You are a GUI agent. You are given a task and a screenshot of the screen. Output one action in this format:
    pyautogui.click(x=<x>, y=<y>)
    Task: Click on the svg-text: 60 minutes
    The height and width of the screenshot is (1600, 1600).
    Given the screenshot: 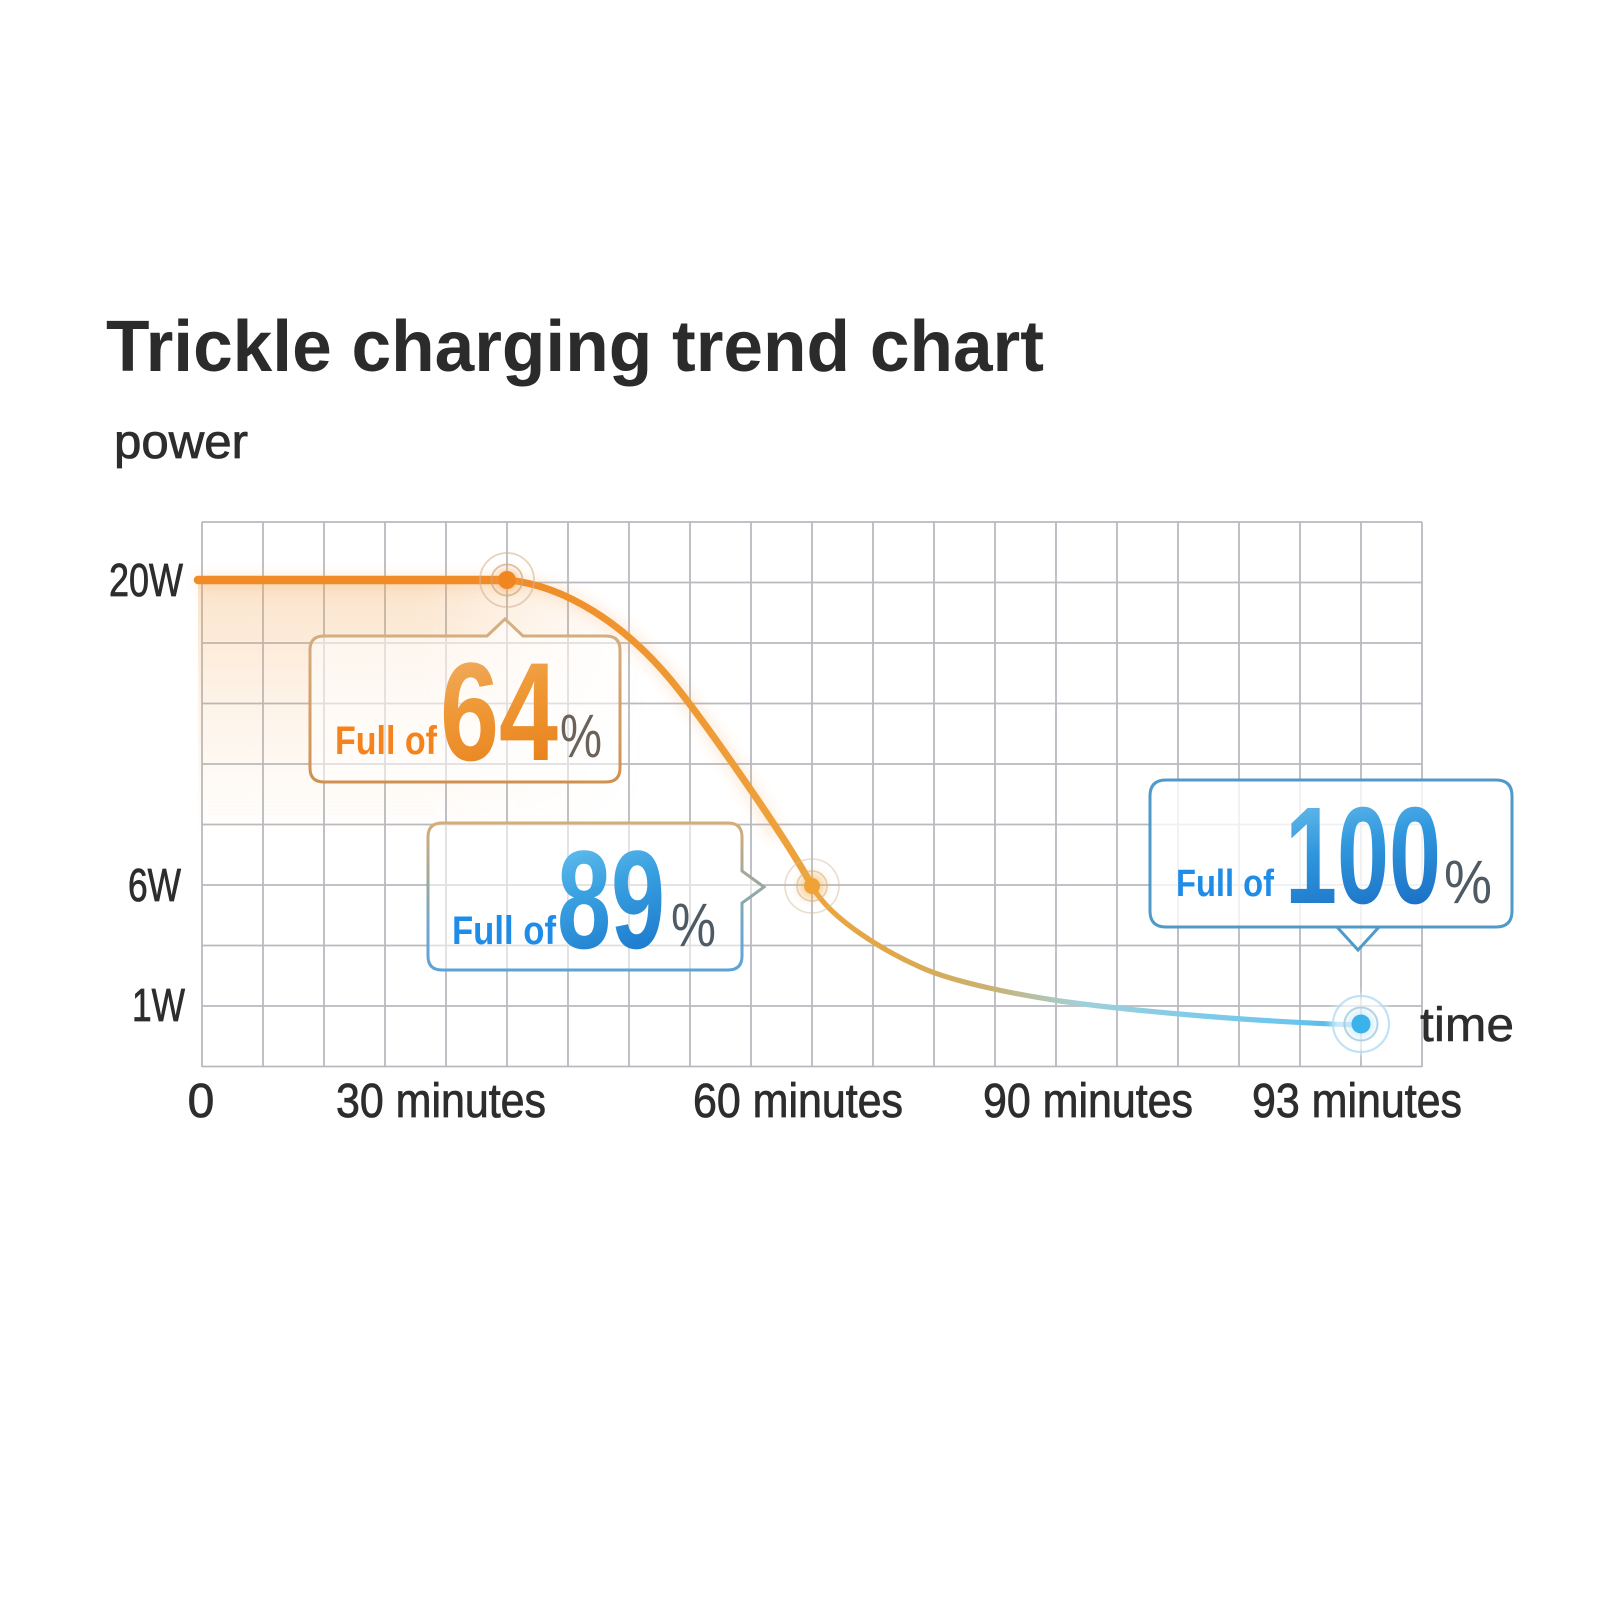 What is the action you would take?
    pyautogui.click(x=798, y=1101)
    